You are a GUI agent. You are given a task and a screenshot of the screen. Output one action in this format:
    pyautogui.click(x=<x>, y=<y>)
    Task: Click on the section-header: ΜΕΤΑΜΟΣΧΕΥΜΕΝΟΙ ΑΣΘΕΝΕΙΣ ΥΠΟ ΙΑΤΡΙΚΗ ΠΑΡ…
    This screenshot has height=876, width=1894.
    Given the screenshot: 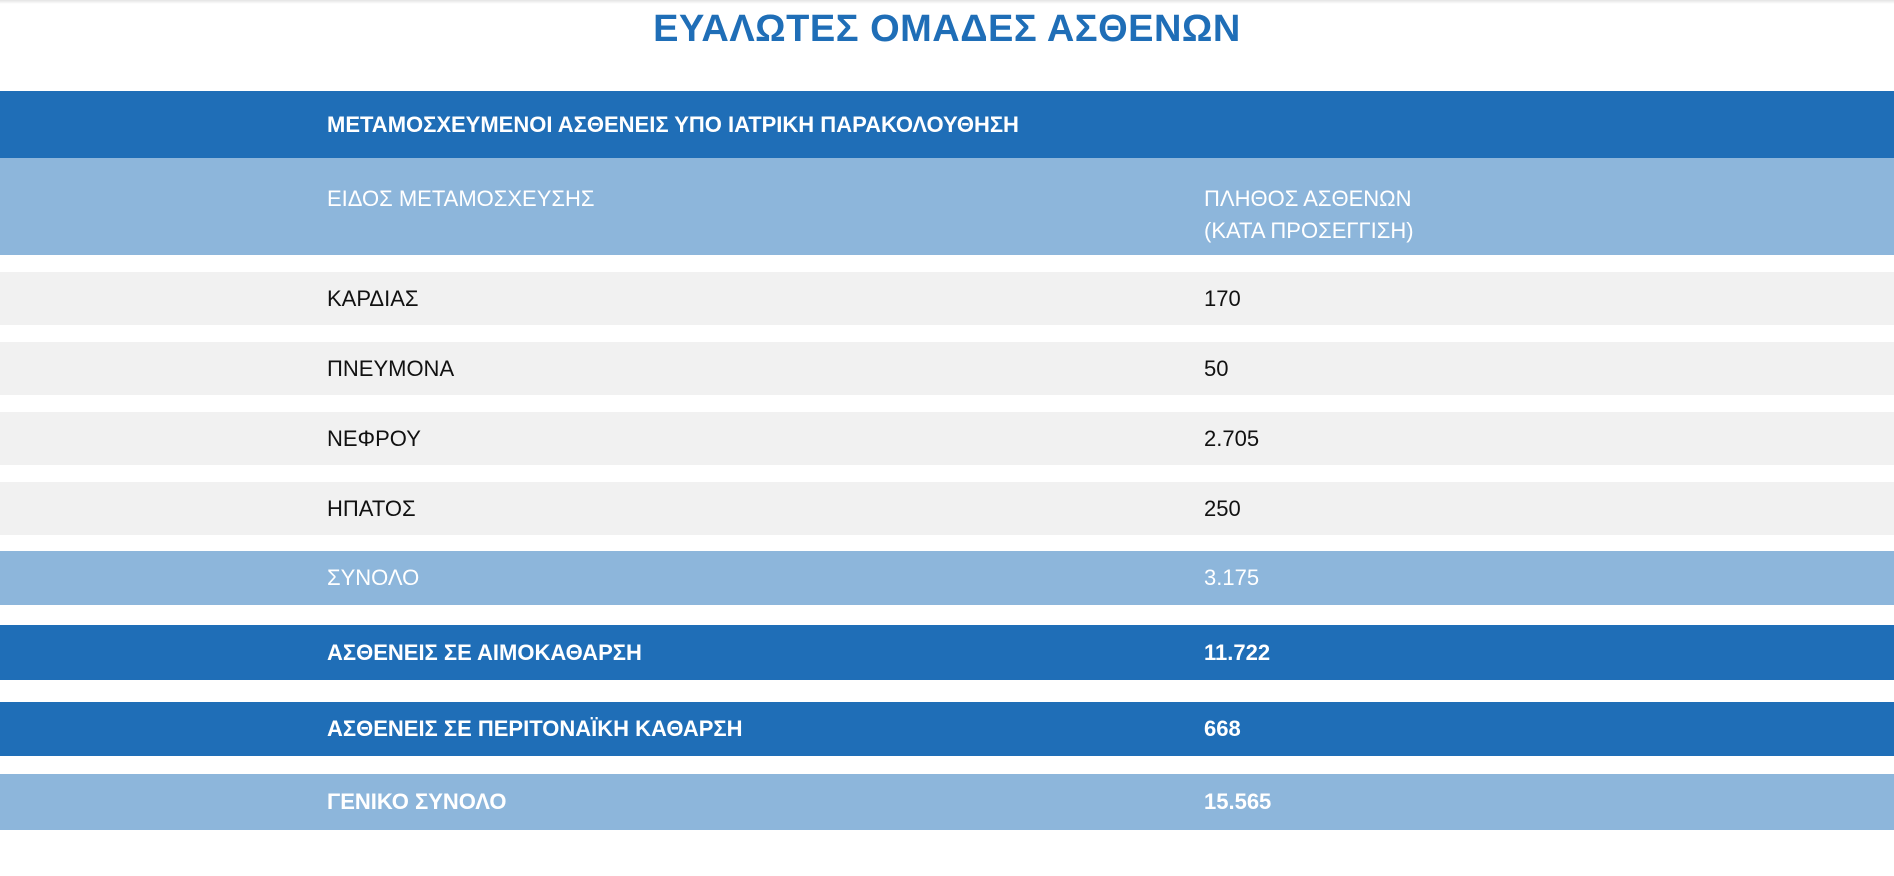 What is the action you would take?
    pyautogui.click(x=947, y=124)
    